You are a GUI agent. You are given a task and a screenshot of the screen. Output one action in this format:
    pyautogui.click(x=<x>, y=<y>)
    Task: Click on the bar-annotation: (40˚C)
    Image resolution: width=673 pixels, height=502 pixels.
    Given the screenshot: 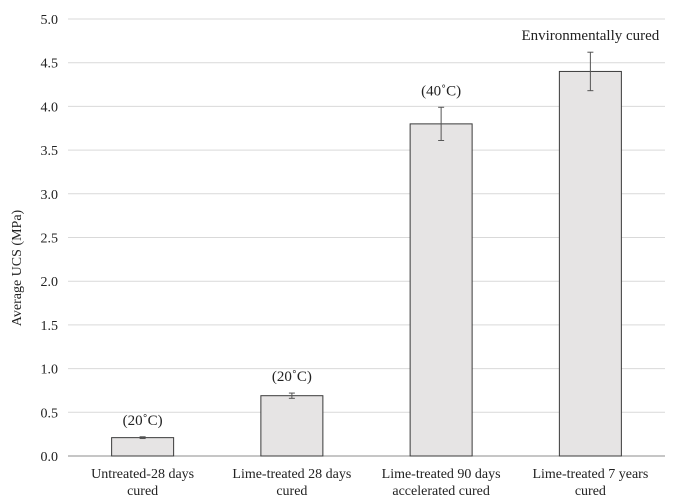 What is the action you would take?
    pyautogui.click(x=441, y=91)
    